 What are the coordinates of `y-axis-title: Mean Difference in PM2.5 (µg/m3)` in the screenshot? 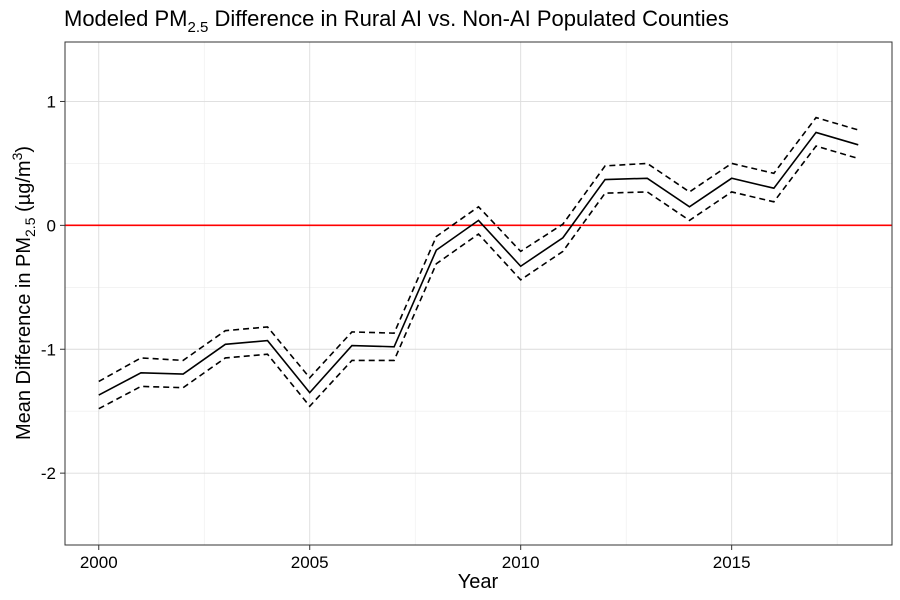 It's located at (23, 293).